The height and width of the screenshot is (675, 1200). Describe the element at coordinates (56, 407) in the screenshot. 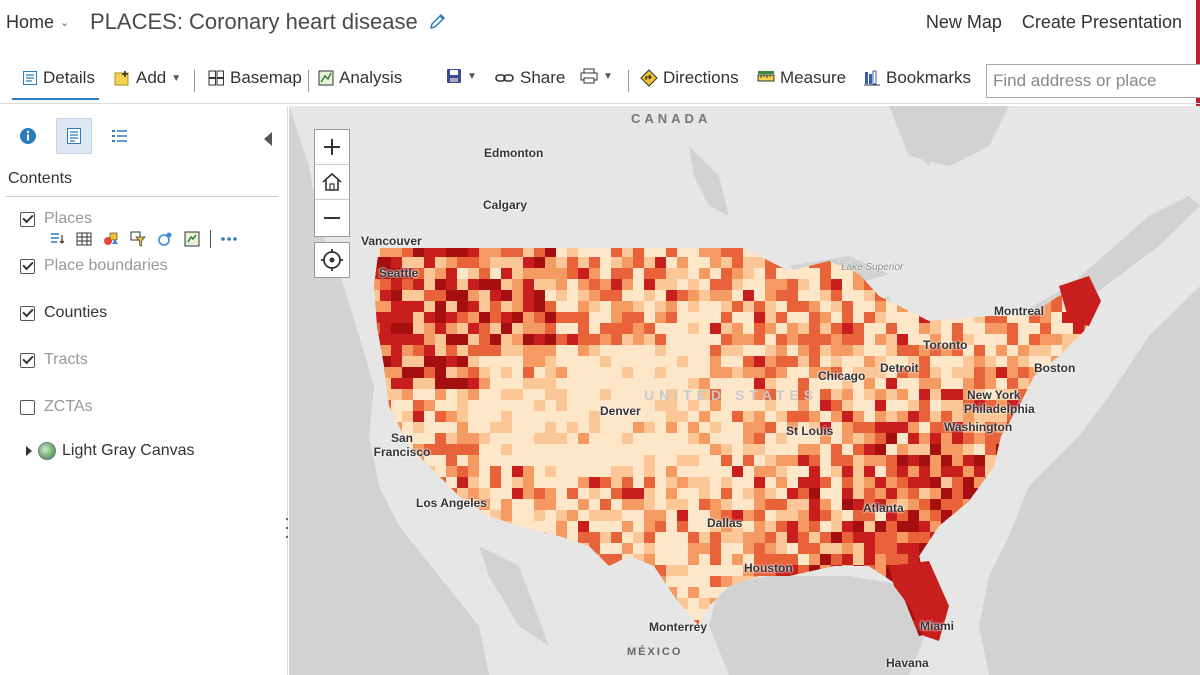

I see `layer-zctas: ZCTAs` at that location.